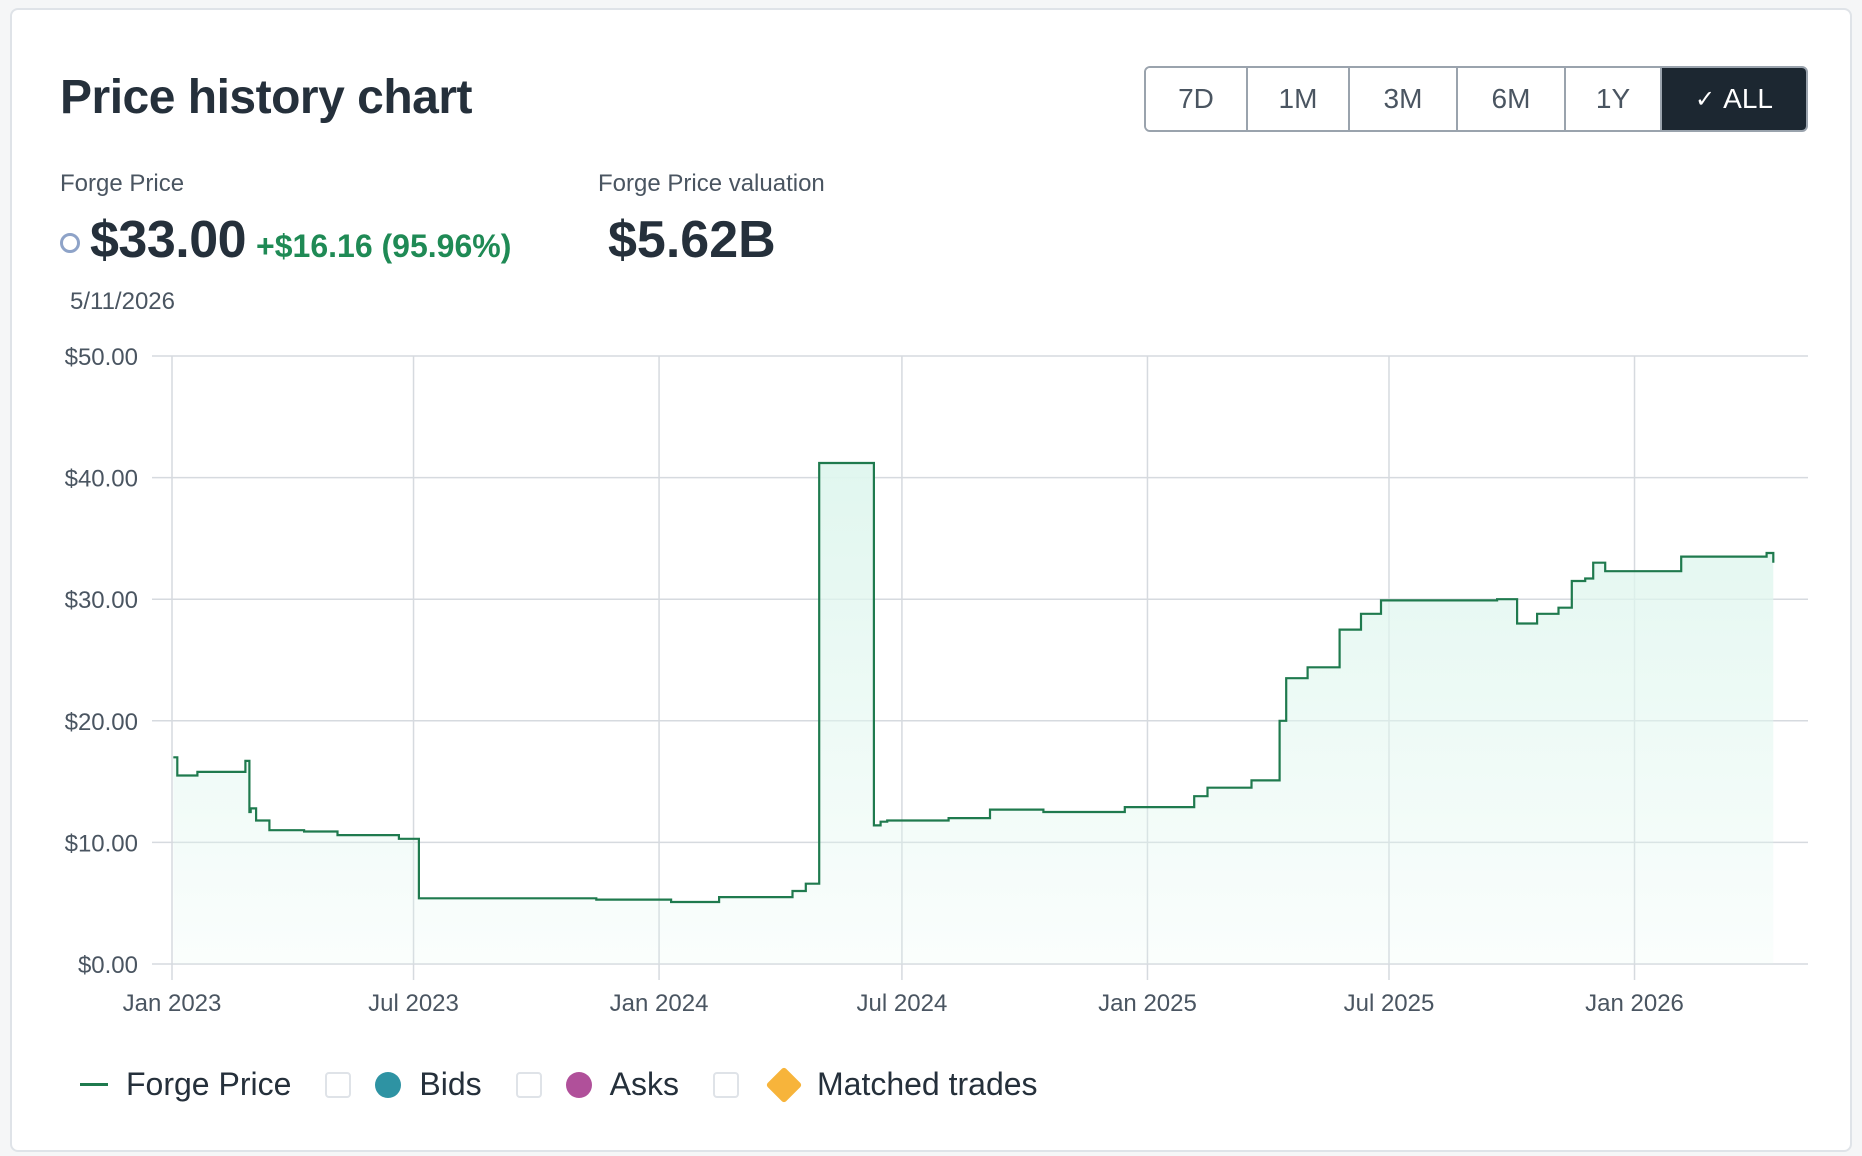 The image size is (1862, 1156). What do you see at coordinates (209, 1084) in the screenshot?
I see `legend-forge-price-label: Forge Price` at bounding box center [209, 1084].